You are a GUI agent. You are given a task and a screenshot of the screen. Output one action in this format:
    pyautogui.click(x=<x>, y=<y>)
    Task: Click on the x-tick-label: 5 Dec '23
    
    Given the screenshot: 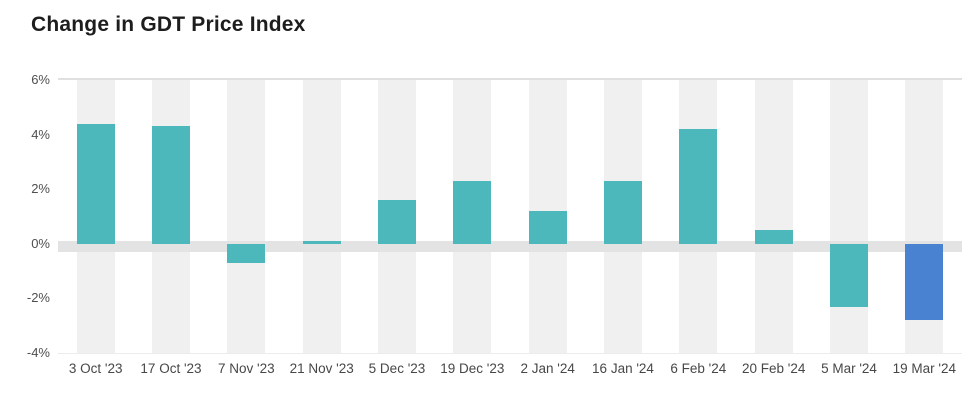 What is the action you would take?
    pyautogui.click(x=397, y=368)
    